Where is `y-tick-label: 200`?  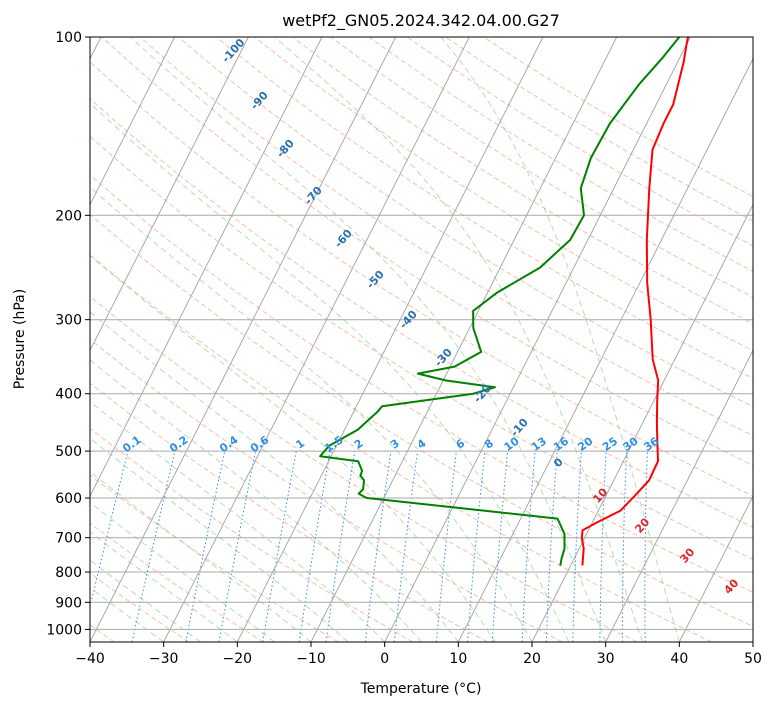 y-tick-label: 200 is located at coordinates (68, 216).